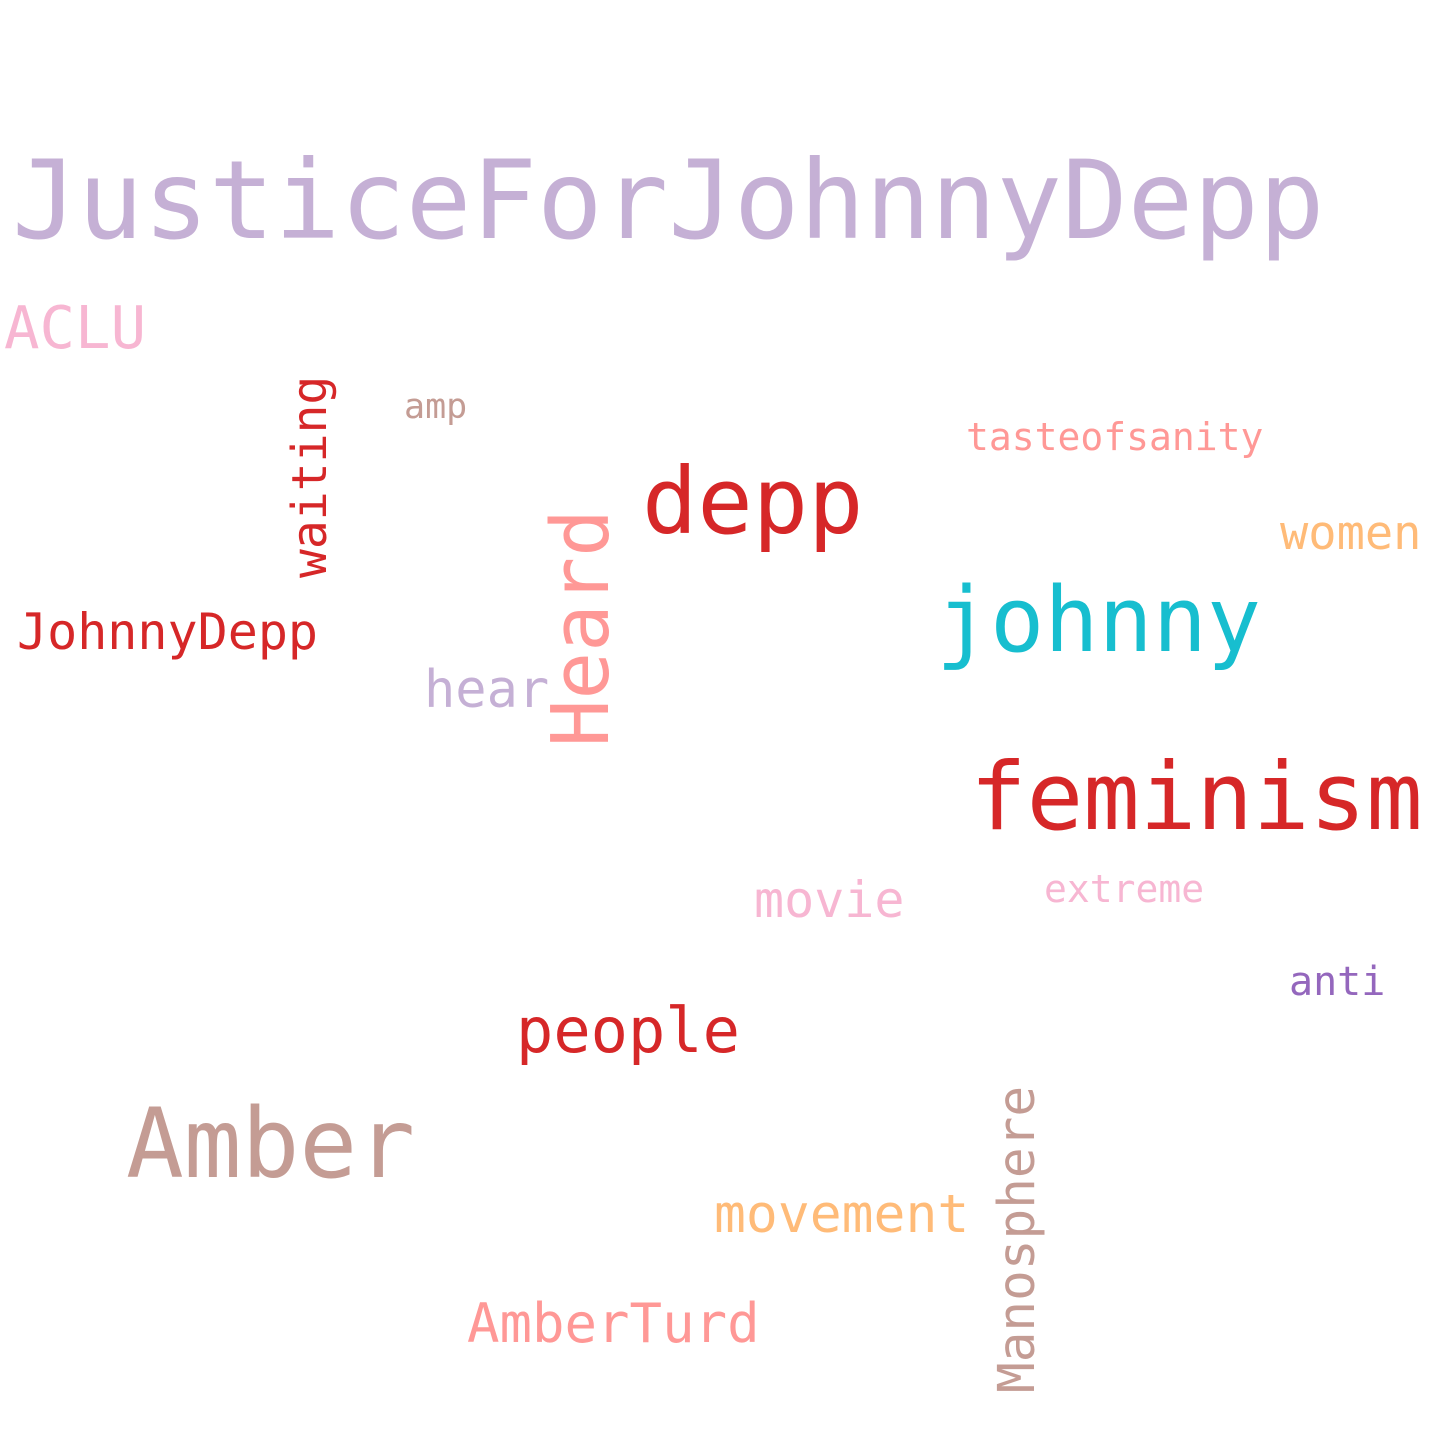 This screenshot has width=1440, height=1440. Describe the element at coordinates (270, 1144) in the screenshot. I see `word-amber: Amber` at that location.